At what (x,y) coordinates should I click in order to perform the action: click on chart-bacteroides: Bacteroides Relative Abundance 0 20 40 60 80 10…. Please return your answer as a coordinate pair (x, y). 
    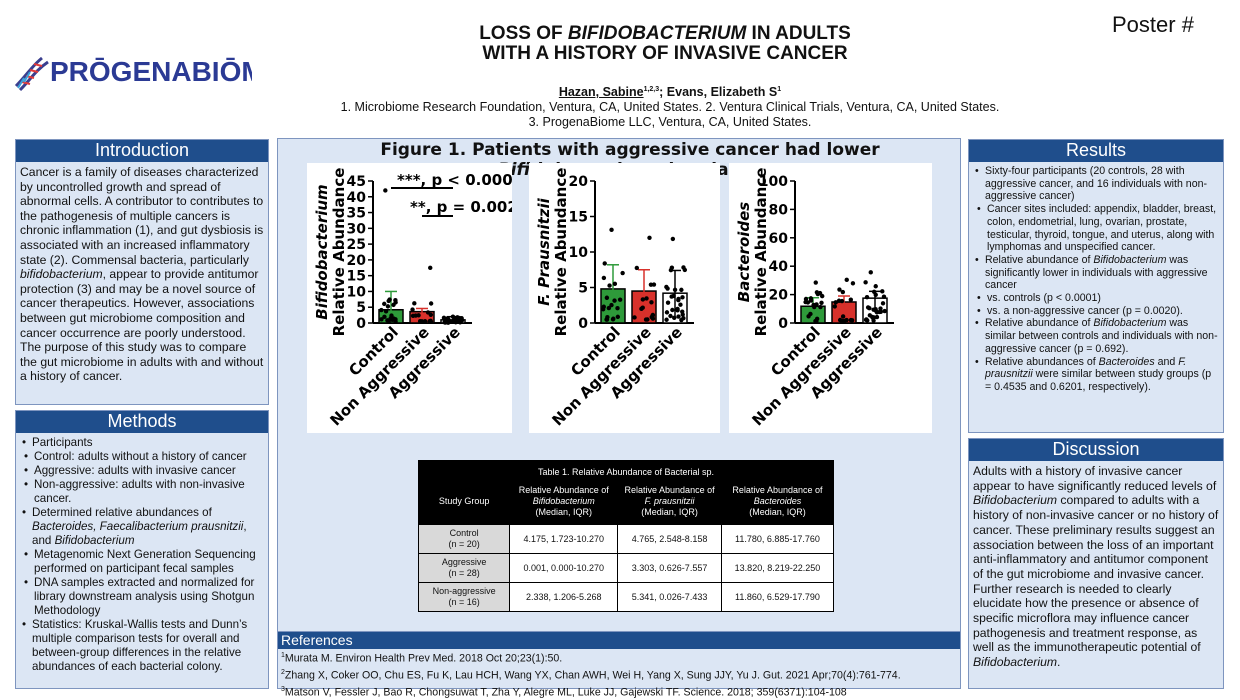
    Looking at the image, I should click on (830, 298).